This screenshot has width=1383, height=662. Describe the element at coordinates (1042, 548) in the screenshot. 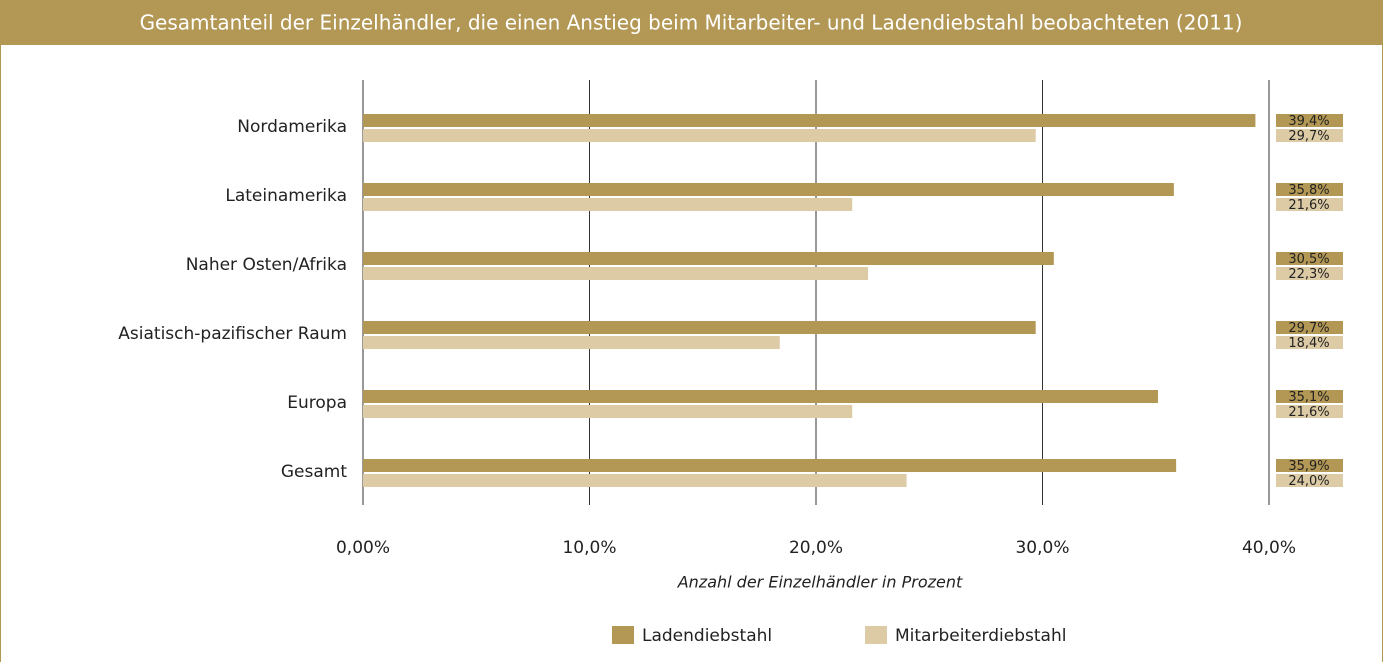

I see `x-tick-label: 30,0%` at that location.